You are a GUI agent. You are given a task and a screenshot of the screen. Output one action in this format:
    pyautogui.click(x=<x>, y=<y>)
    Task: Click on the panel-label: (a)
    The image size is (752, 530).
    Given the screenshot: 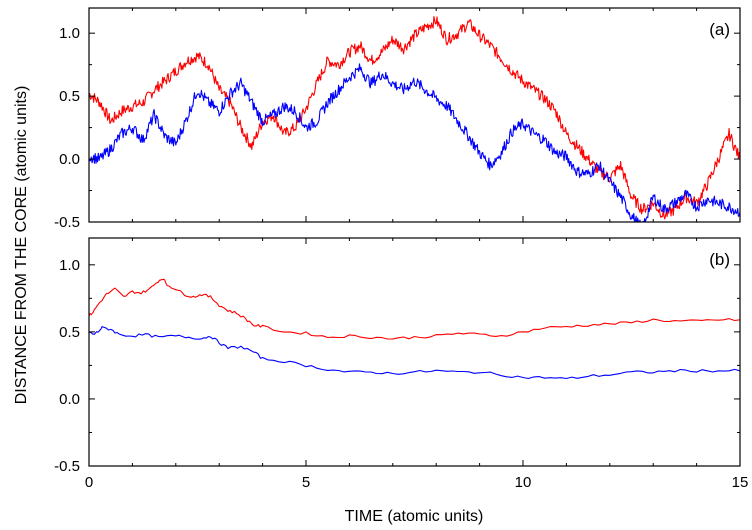 What is the action you would take?
    pyautogui.click(x=719, y=29)
    